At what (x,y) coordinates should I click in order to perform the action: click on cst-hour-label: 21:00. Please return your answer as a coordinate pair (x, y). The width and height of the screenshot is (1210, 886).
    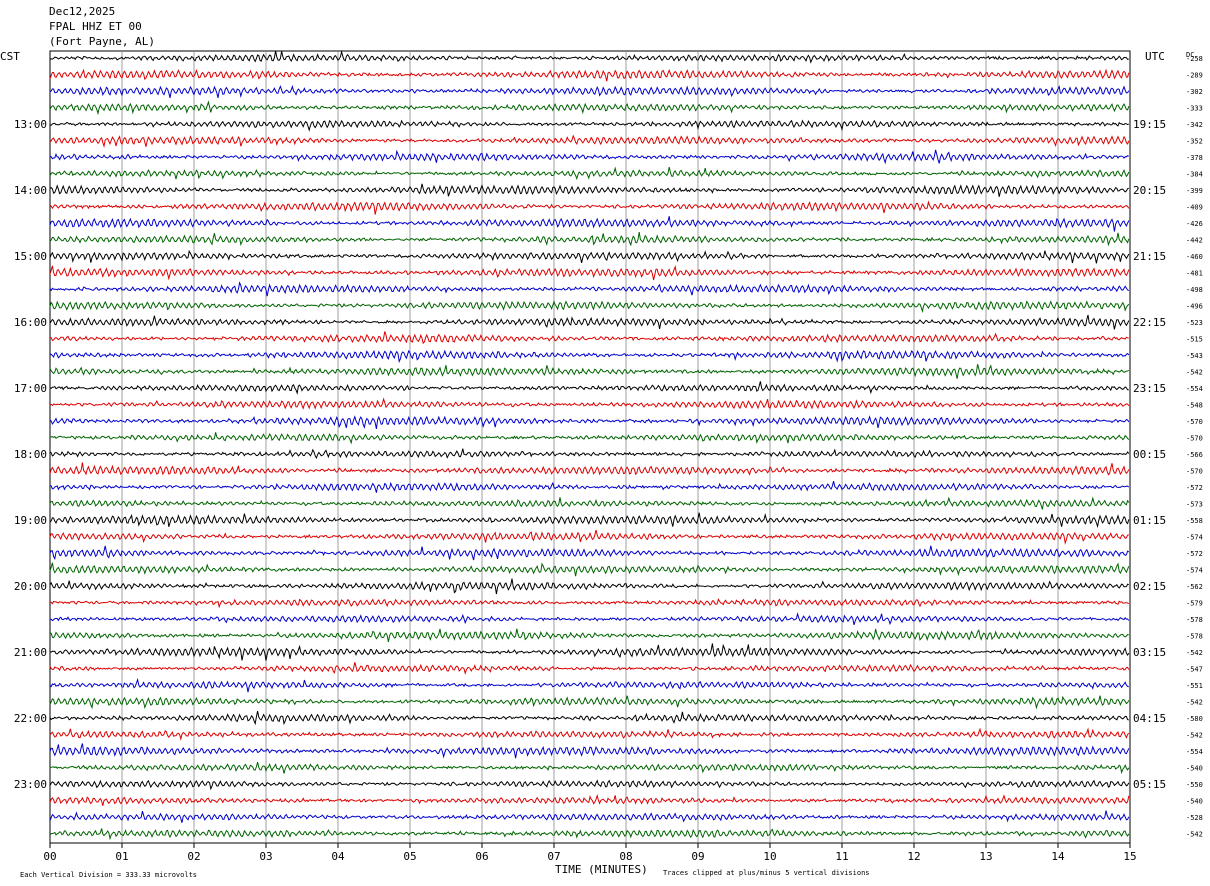
    Looking at the image, I should click on (30, 652).